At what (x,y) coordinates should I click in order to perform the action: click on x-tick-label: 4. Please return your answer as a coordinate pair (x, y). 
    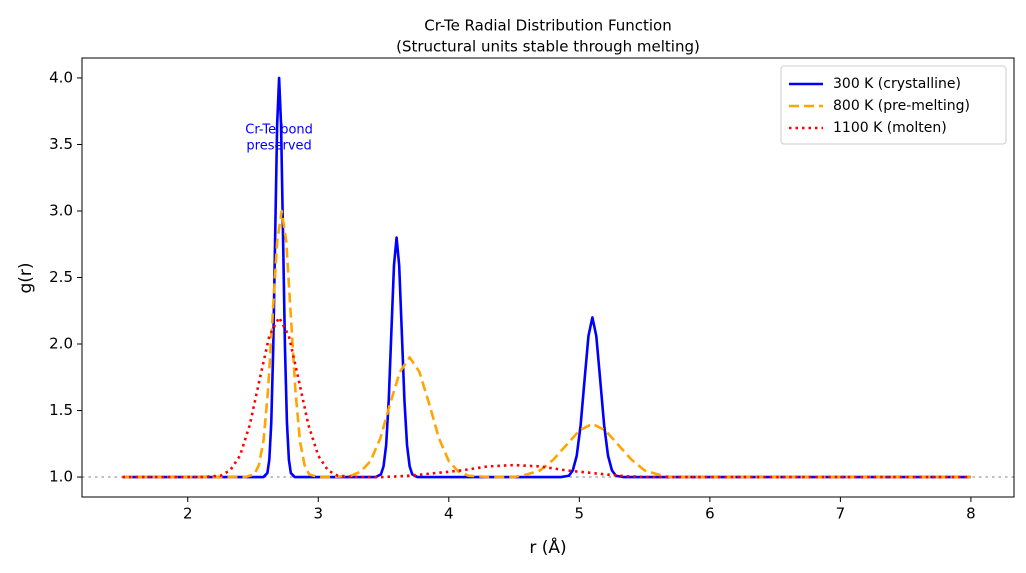
    Looking at the image, I should click on (449, 514).